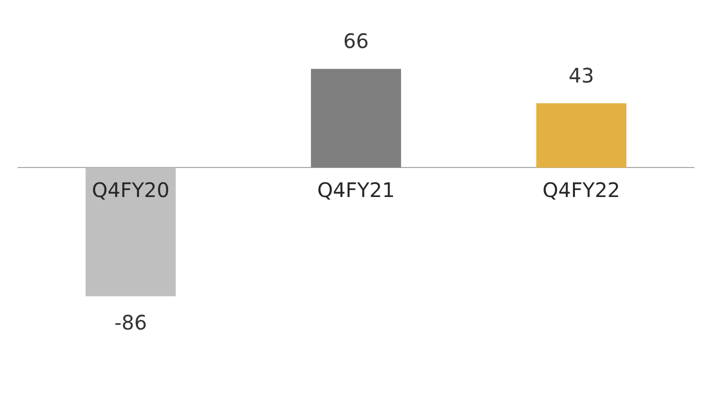 This screenshot has width=712, height=410. I want to click on data-label: 66, so click(356, 41).